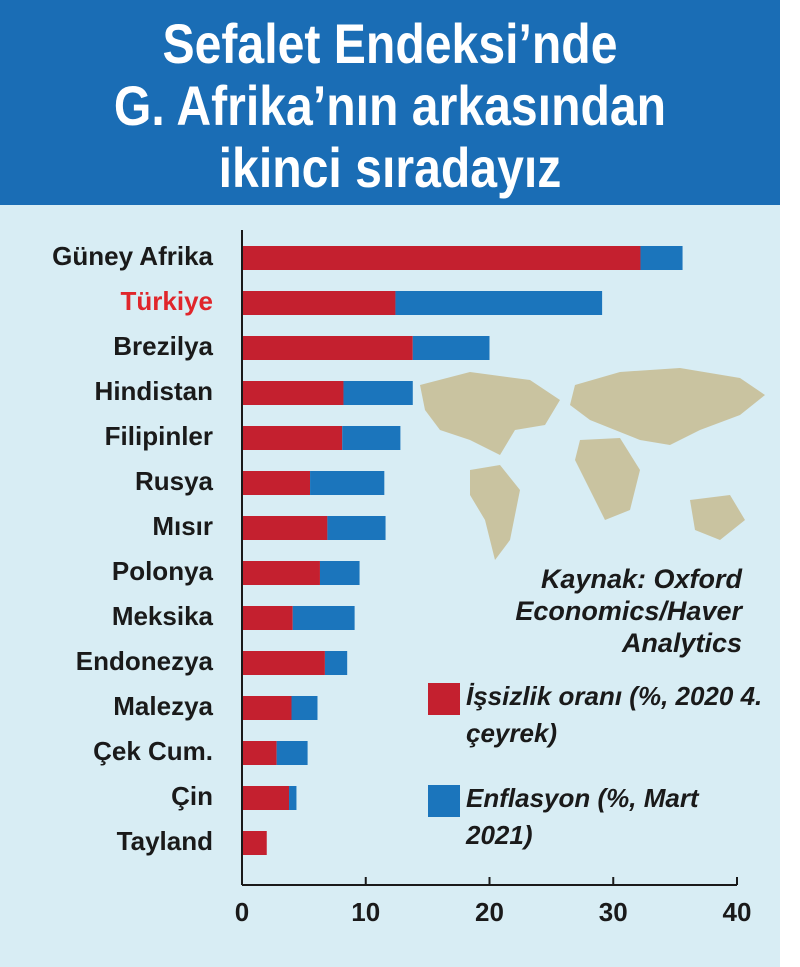  Describe the element at coordinates (628, 611) in the screenshot. I see `source: Kaynak: Oxford Economics/Haver Analytics` at that location.